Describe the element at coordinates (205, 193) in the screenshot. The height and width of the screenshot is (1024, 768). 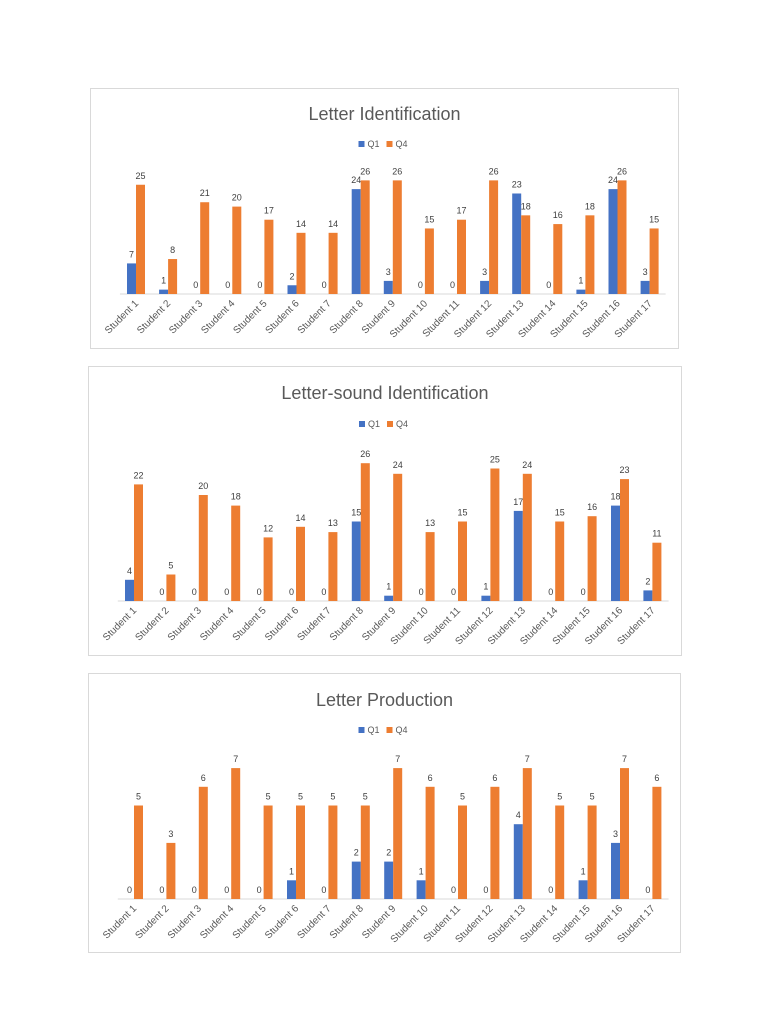
I see `data-label-q4-3: 21` at that location.